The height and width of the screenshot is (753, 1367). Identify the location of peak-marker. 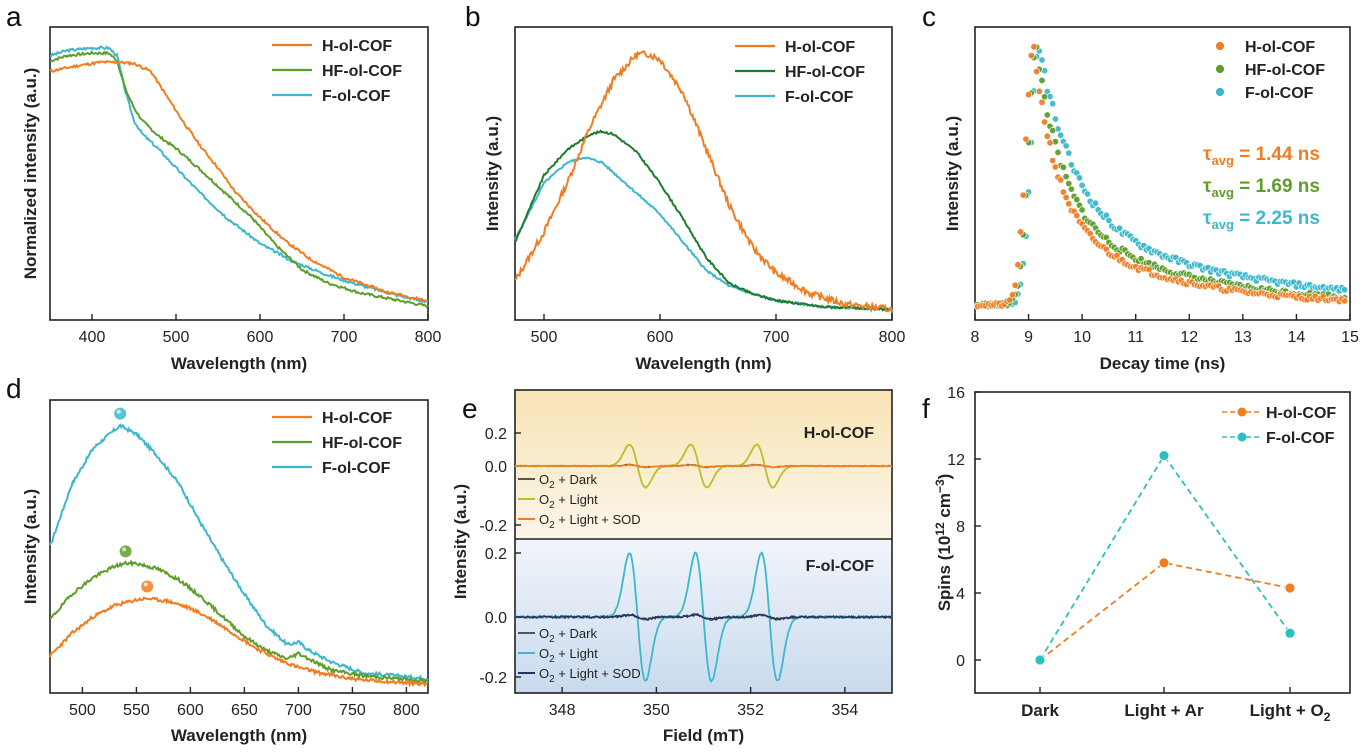
(120, 413).